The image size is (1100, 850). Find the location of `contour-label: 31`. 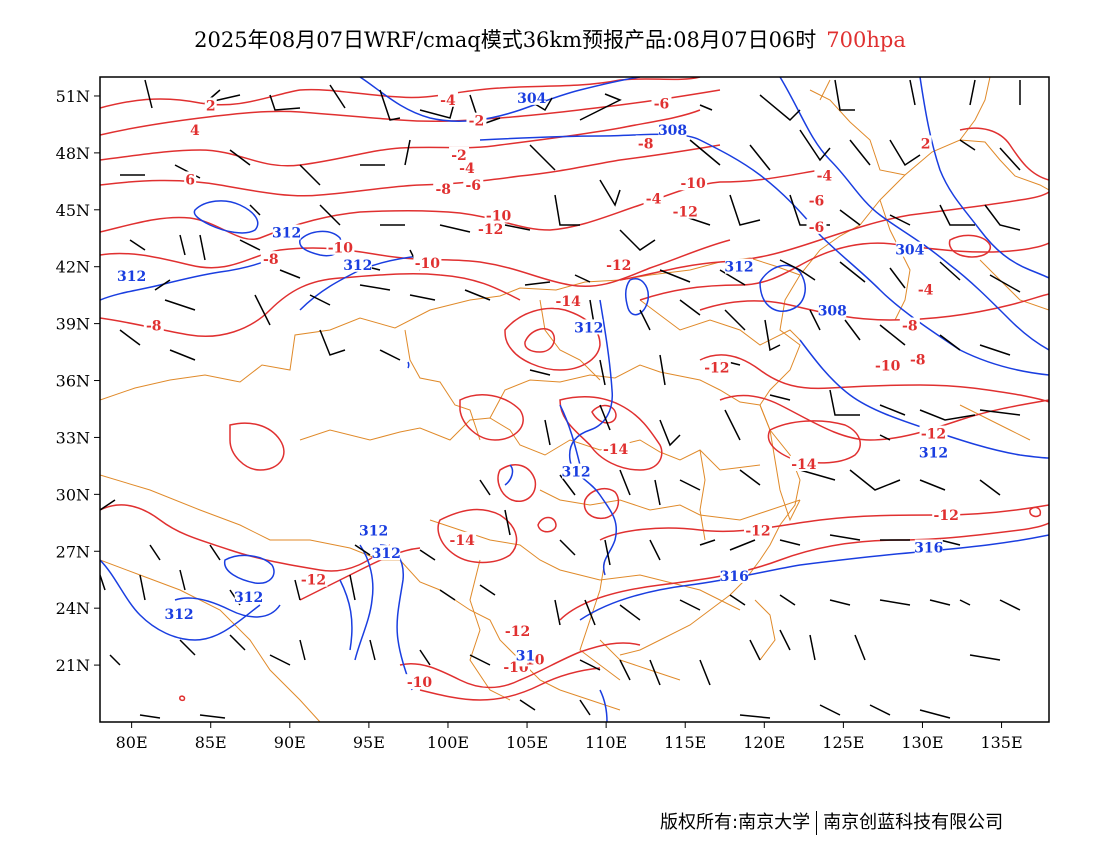

contour-label: 31 is located at coordinates (525, 657).